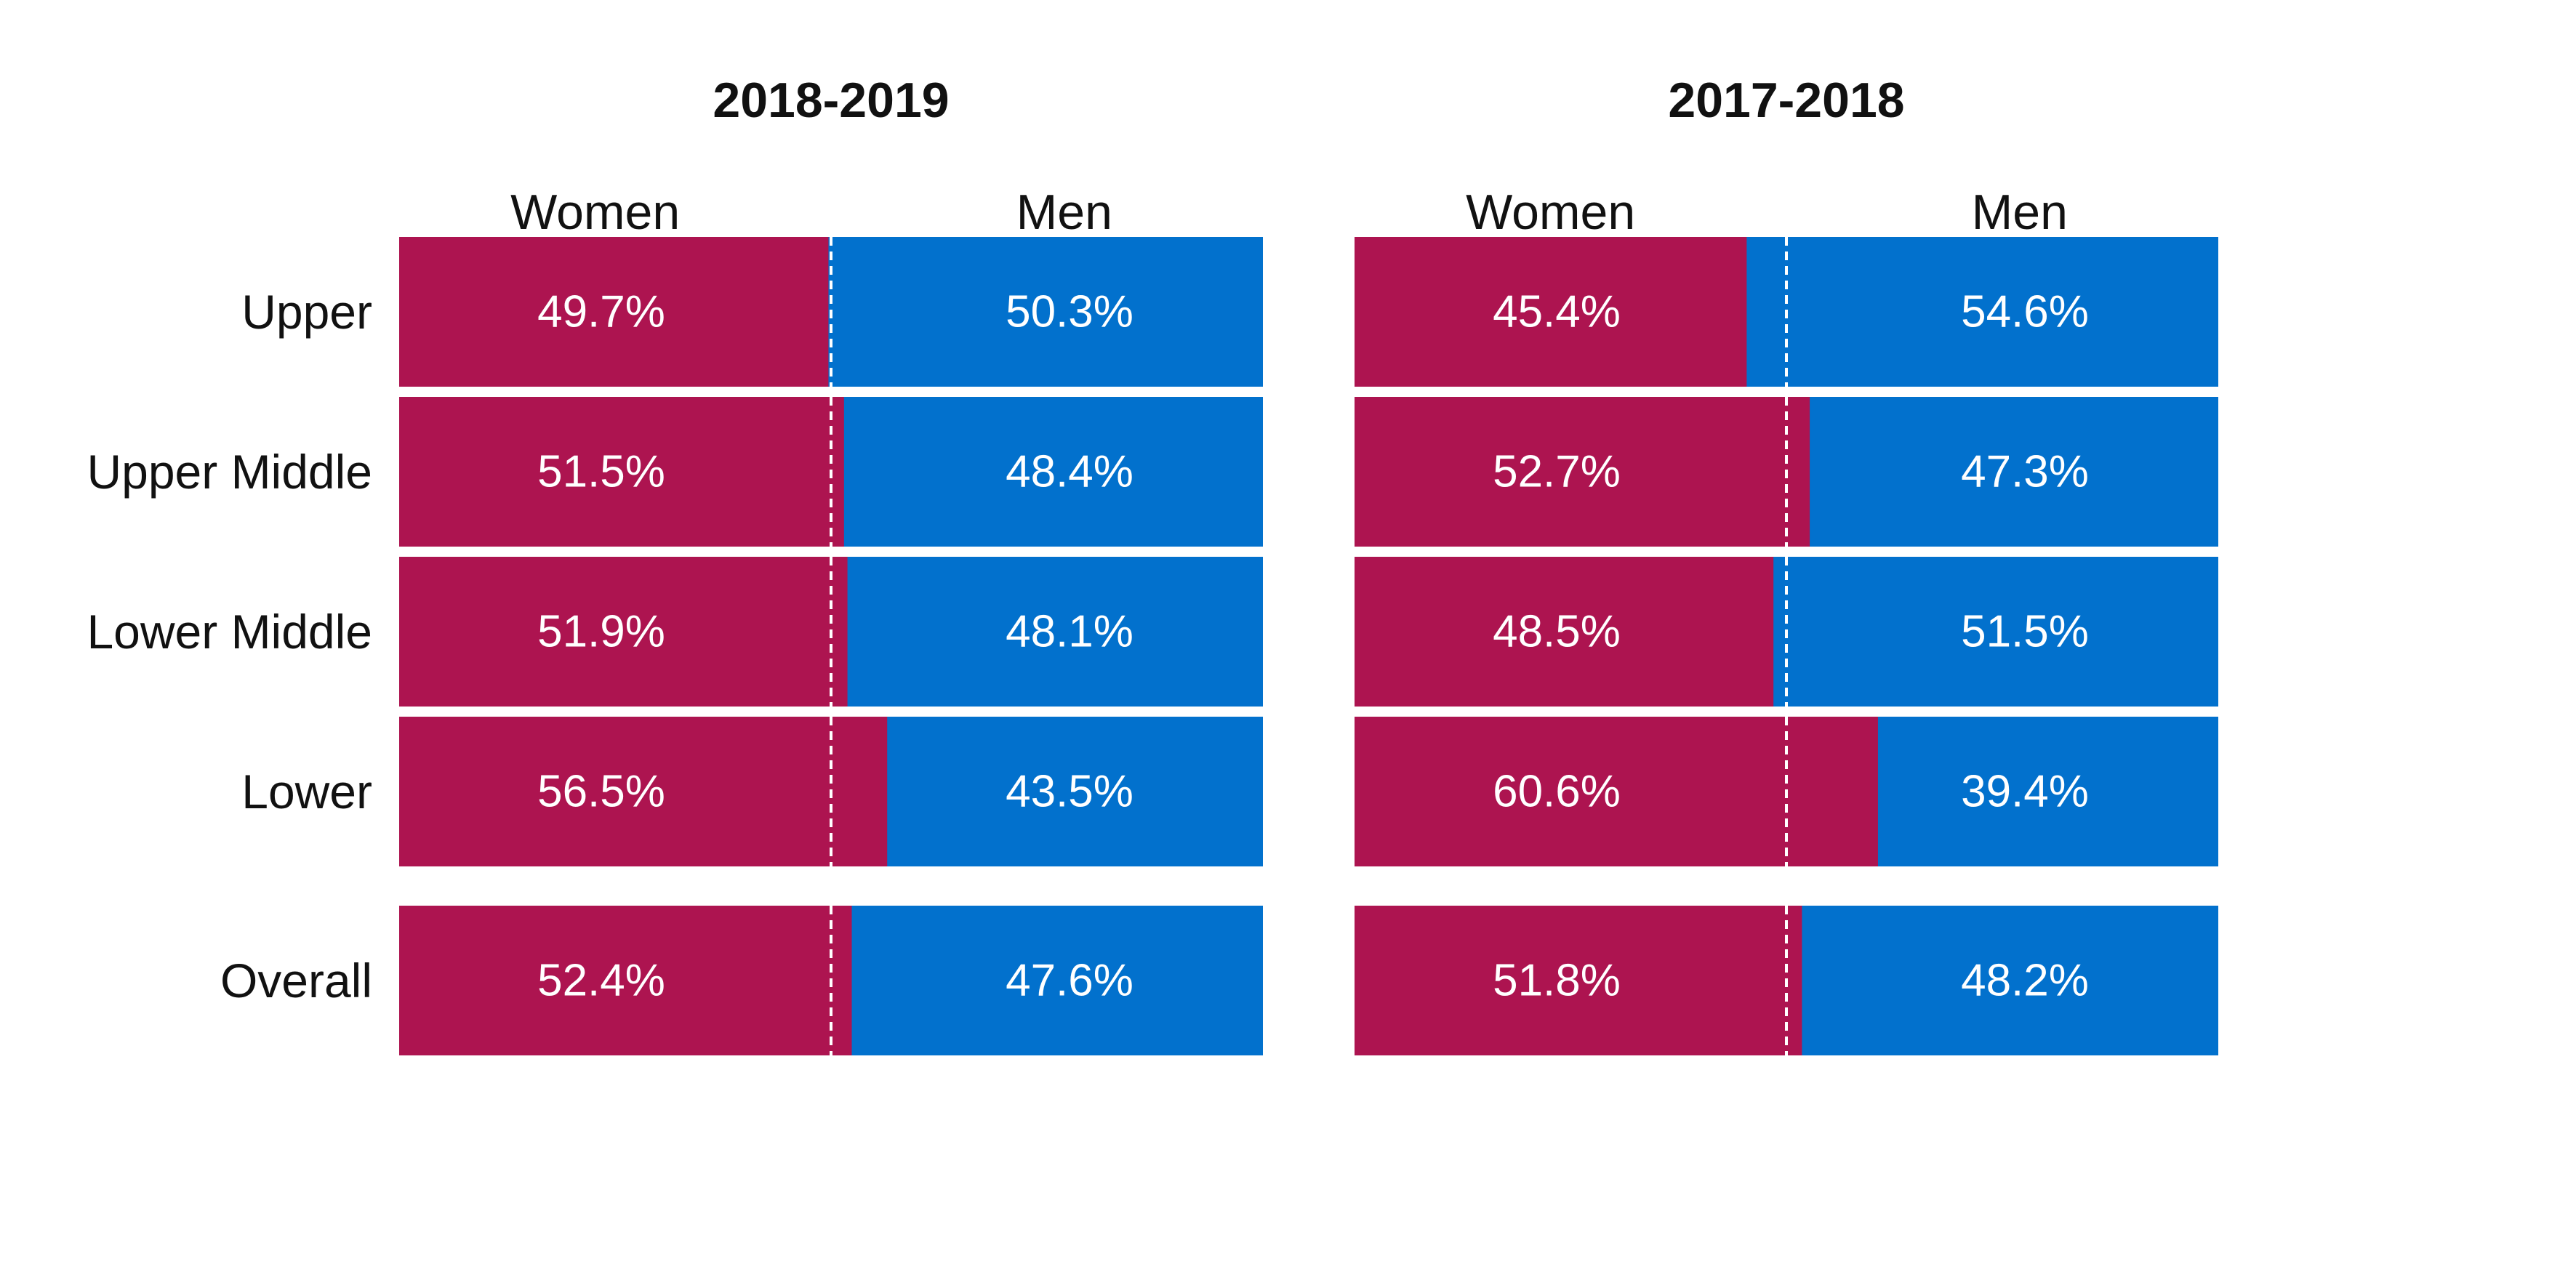  I want to click on bar-row-upper-middle: 52.7% 47.3%, so click(1786, 472).